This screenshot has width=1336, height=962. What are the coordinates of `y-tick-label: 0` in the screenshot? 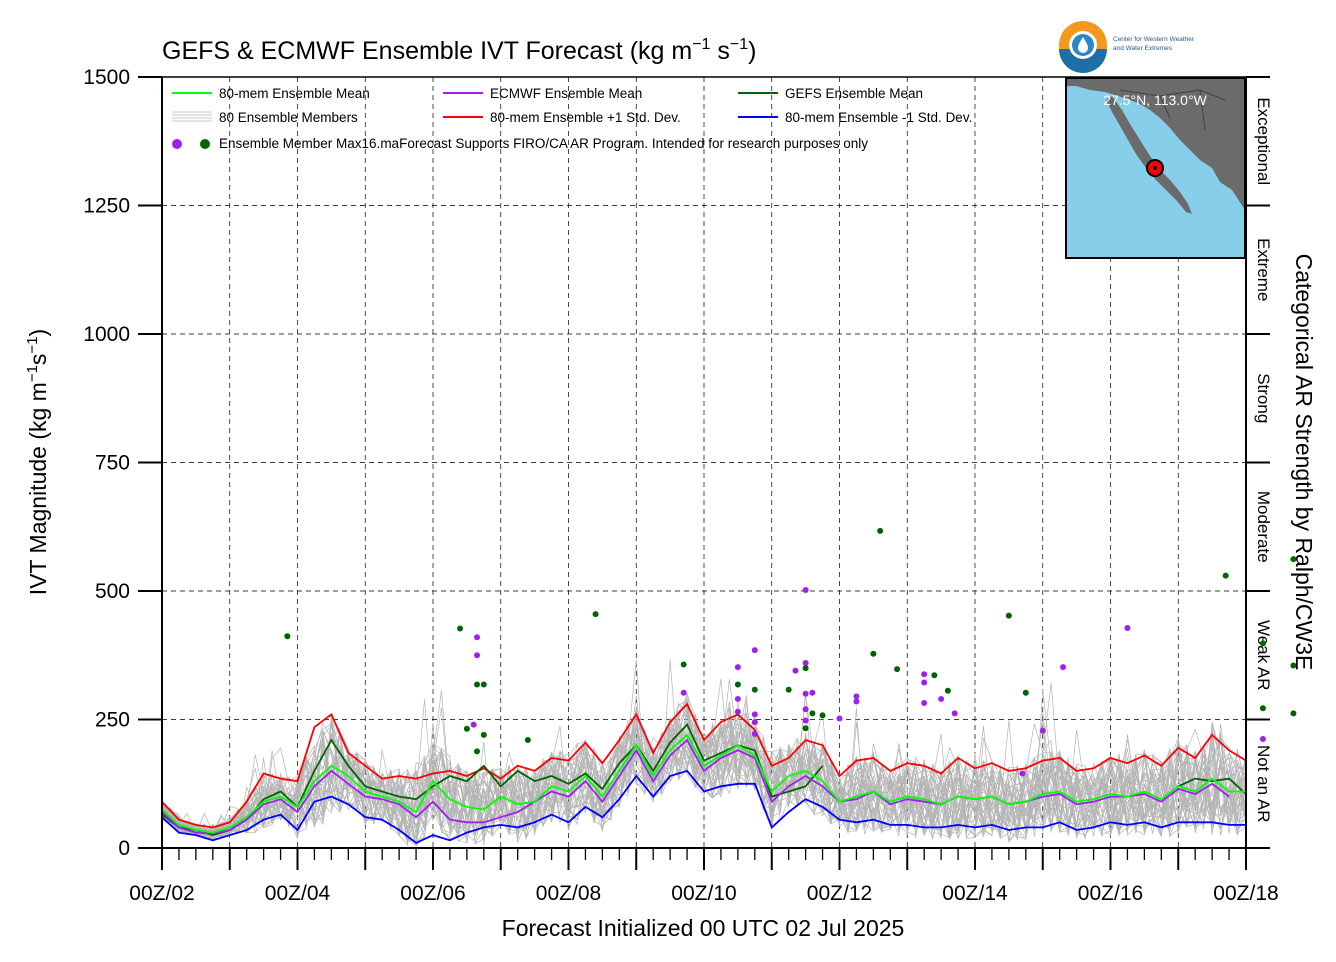 It's located at (124, 848).